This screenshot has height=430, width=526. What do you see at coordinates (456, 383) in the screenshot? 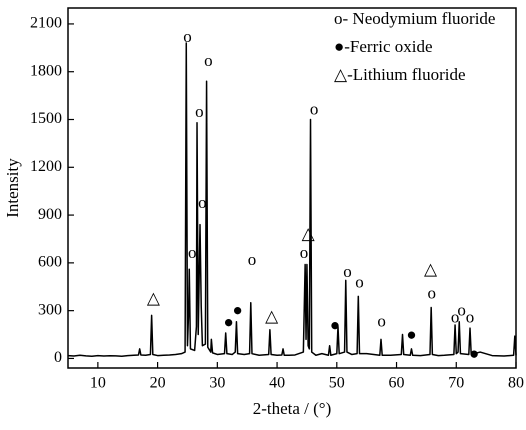
I see `x-tick-label: 70` at bounding box center [456, 383].